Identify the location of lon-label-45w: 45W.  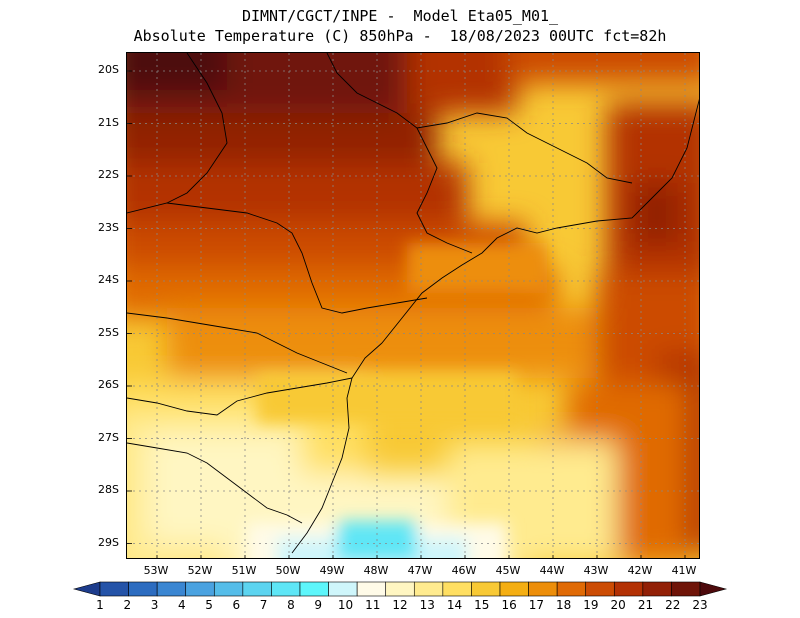
(508, 570).